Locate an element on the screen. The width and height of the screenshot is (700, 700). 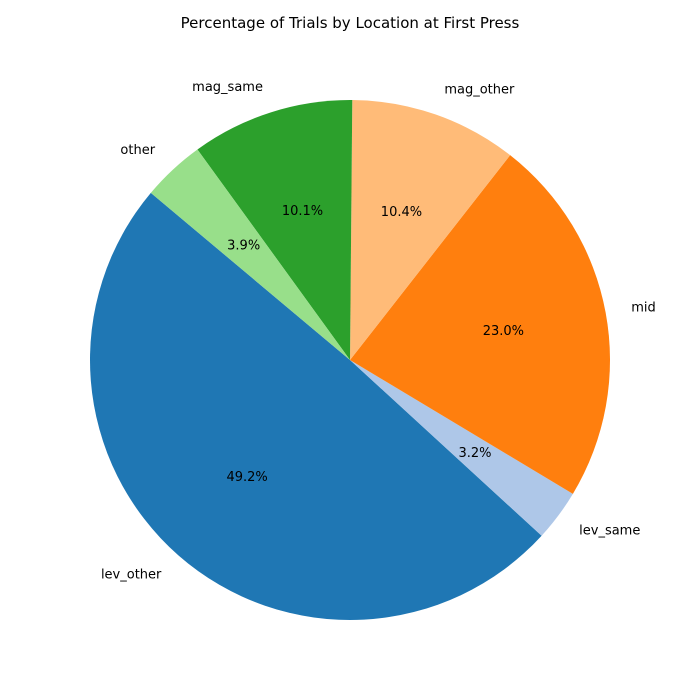
pct-label-lev-same: 3.2% is located at coordinates (474, 453).